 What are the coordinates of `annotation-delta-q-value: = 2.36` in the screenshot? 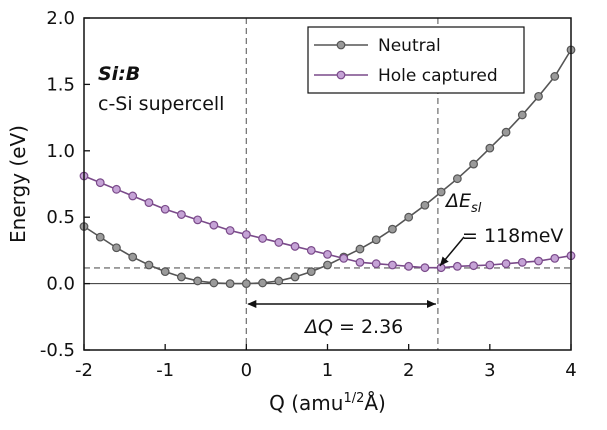 It's located at (368, 327).